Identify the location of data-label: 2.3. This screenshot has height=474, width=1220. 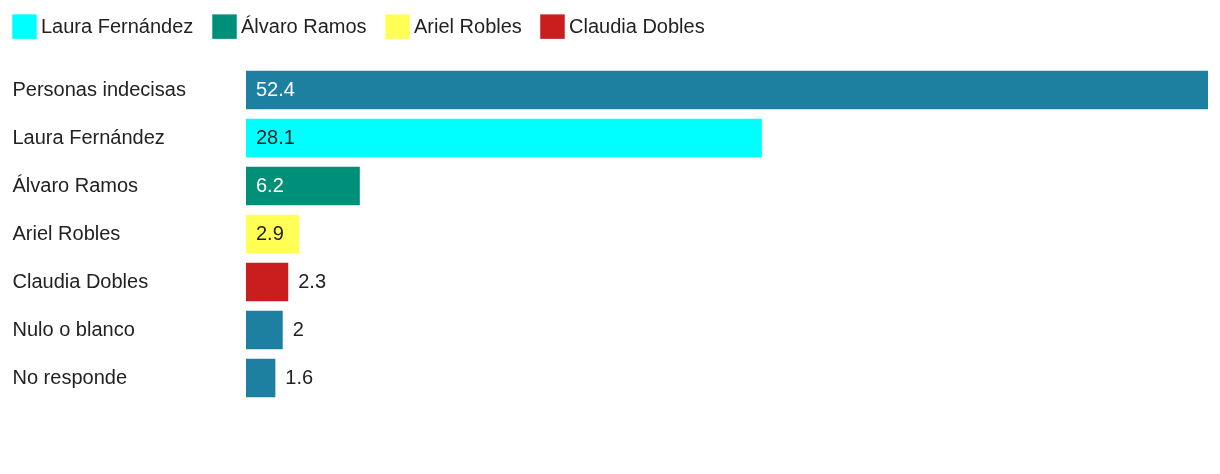
(312, 281).